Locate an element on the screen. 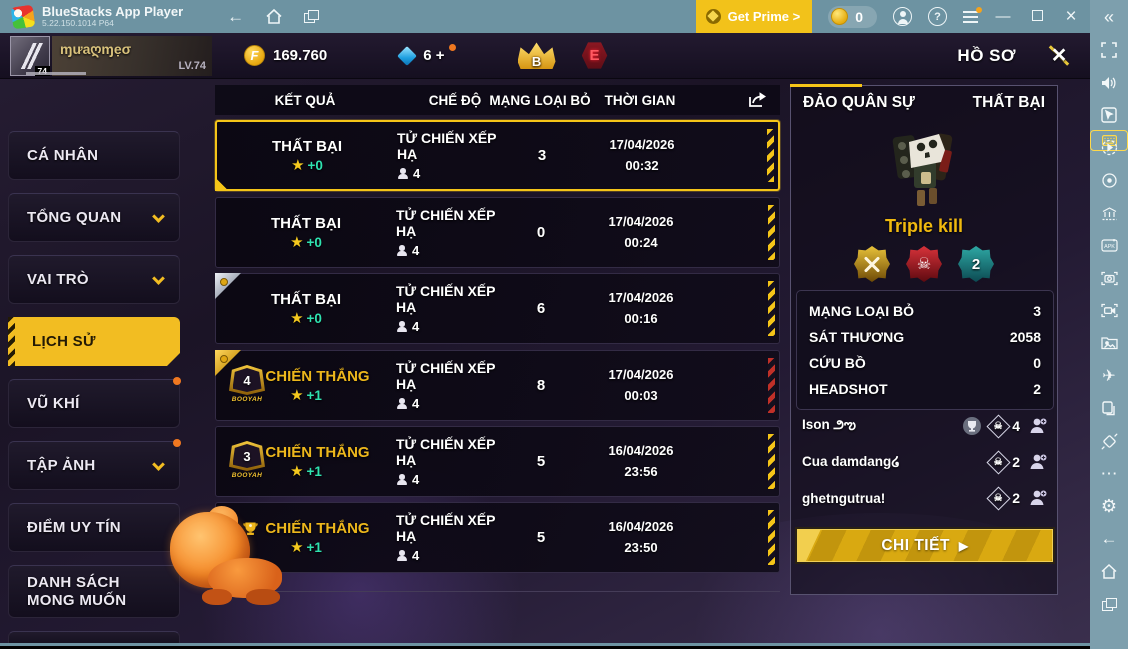 The height and width of the screenshot is (649, 1128). mvp-trophy-badge-icon is located at coordinates (972, 426).